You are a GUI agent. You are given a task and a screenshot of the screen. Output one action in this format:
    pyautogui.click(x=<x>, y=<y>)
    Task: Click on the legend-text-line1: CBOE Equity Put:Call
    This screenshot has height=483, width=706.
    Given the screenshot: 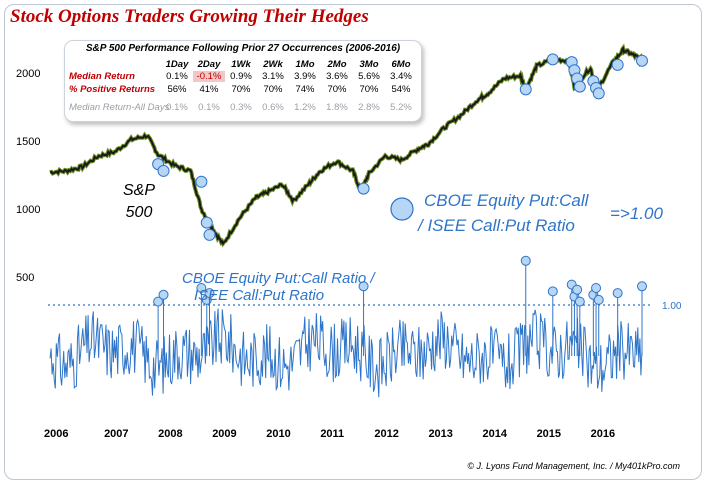 What is the action you would take?
    pyautogui.click(x=507, y=200)
    